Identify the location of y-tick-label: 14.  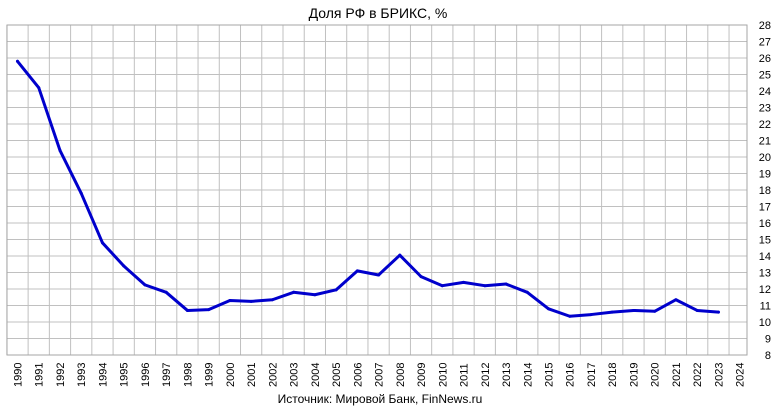
(765, 257).